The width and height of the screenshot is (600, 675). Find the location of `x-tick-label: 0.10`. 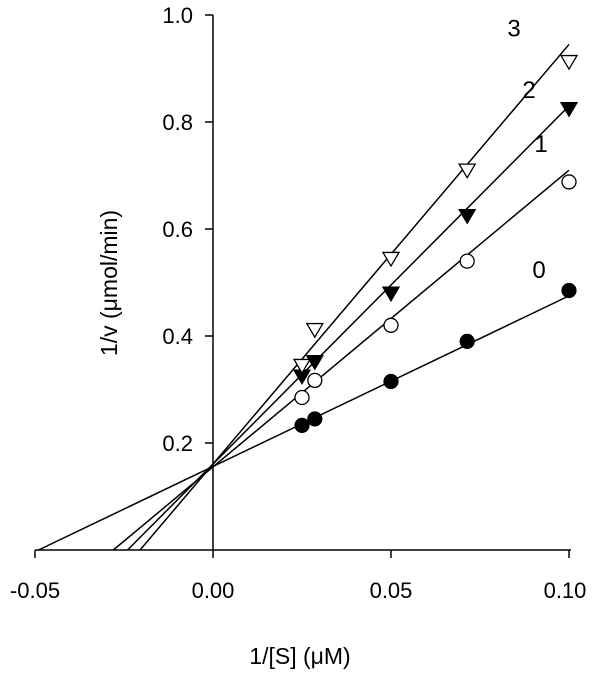

x-tick-label: 0.10 is located at coordinates (565, 590).